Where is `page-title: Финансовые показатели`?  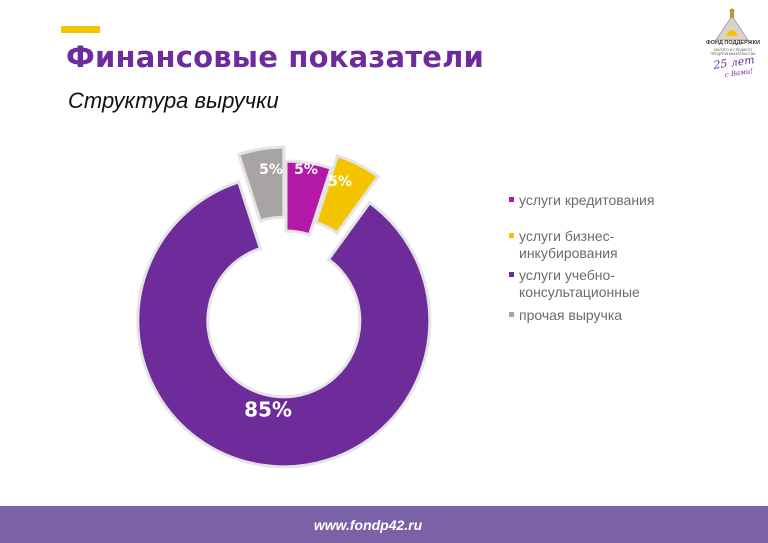 page-title: Финансовые показатели is located at coordinates (275, 57).